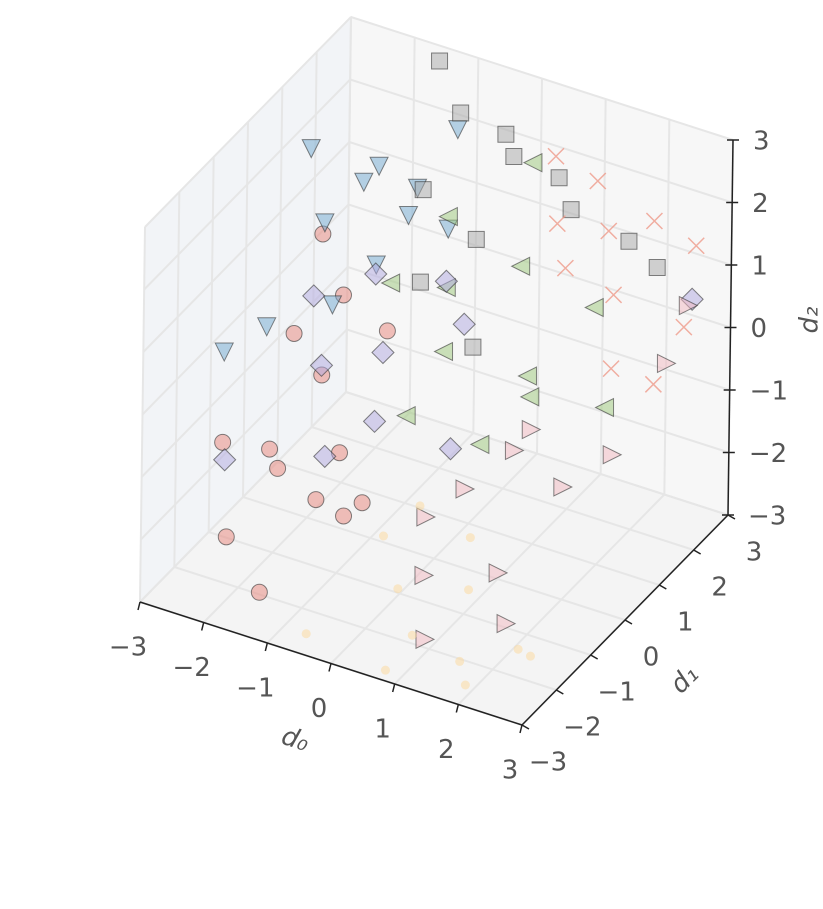 This screenshot has height=909, width=823. What do you see at coordinates (255, 689) in the screenshot?
I see `x-tick-label: −1` at bounding box center [255, 689].